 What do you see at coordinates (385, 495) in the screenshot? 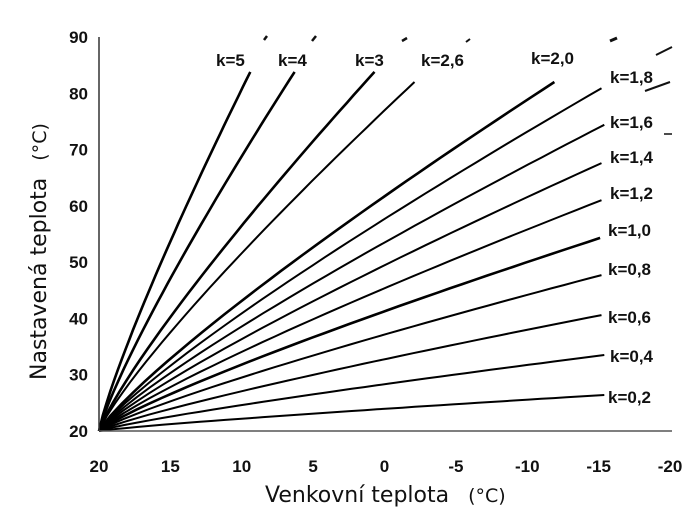
I see `x-axis-title: Venkovní teplota (°C)` at bounding box center [385, 495].